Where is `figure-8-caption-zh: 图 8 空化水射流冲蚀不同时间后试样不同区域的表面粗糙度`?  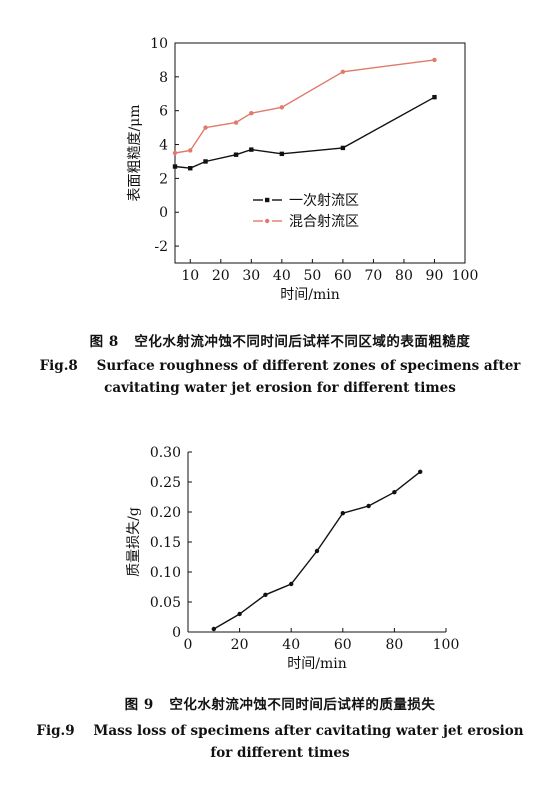
figure-8-caption-zh: 图 8 空化水射流冲蚀不同时间后试样不同区域的表面粗糙度 is located at coordinates (280, 340).